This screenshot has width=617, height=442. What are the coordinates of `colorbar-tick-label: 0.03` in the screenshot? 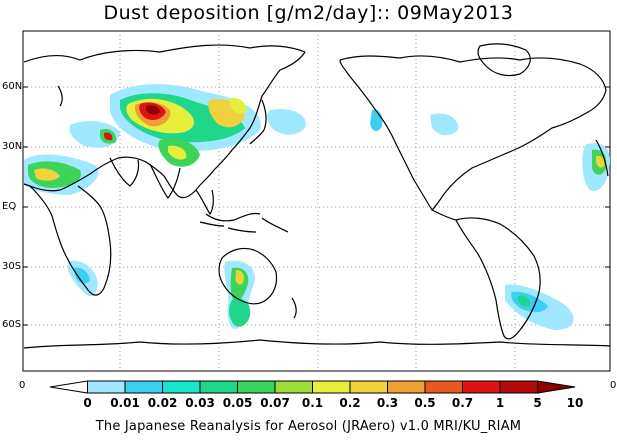 It's located at (200, 403).